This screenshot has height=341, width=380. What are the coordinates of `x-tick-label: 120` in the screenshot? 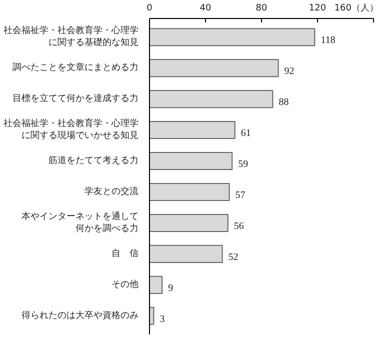 It's located at (317, 9).